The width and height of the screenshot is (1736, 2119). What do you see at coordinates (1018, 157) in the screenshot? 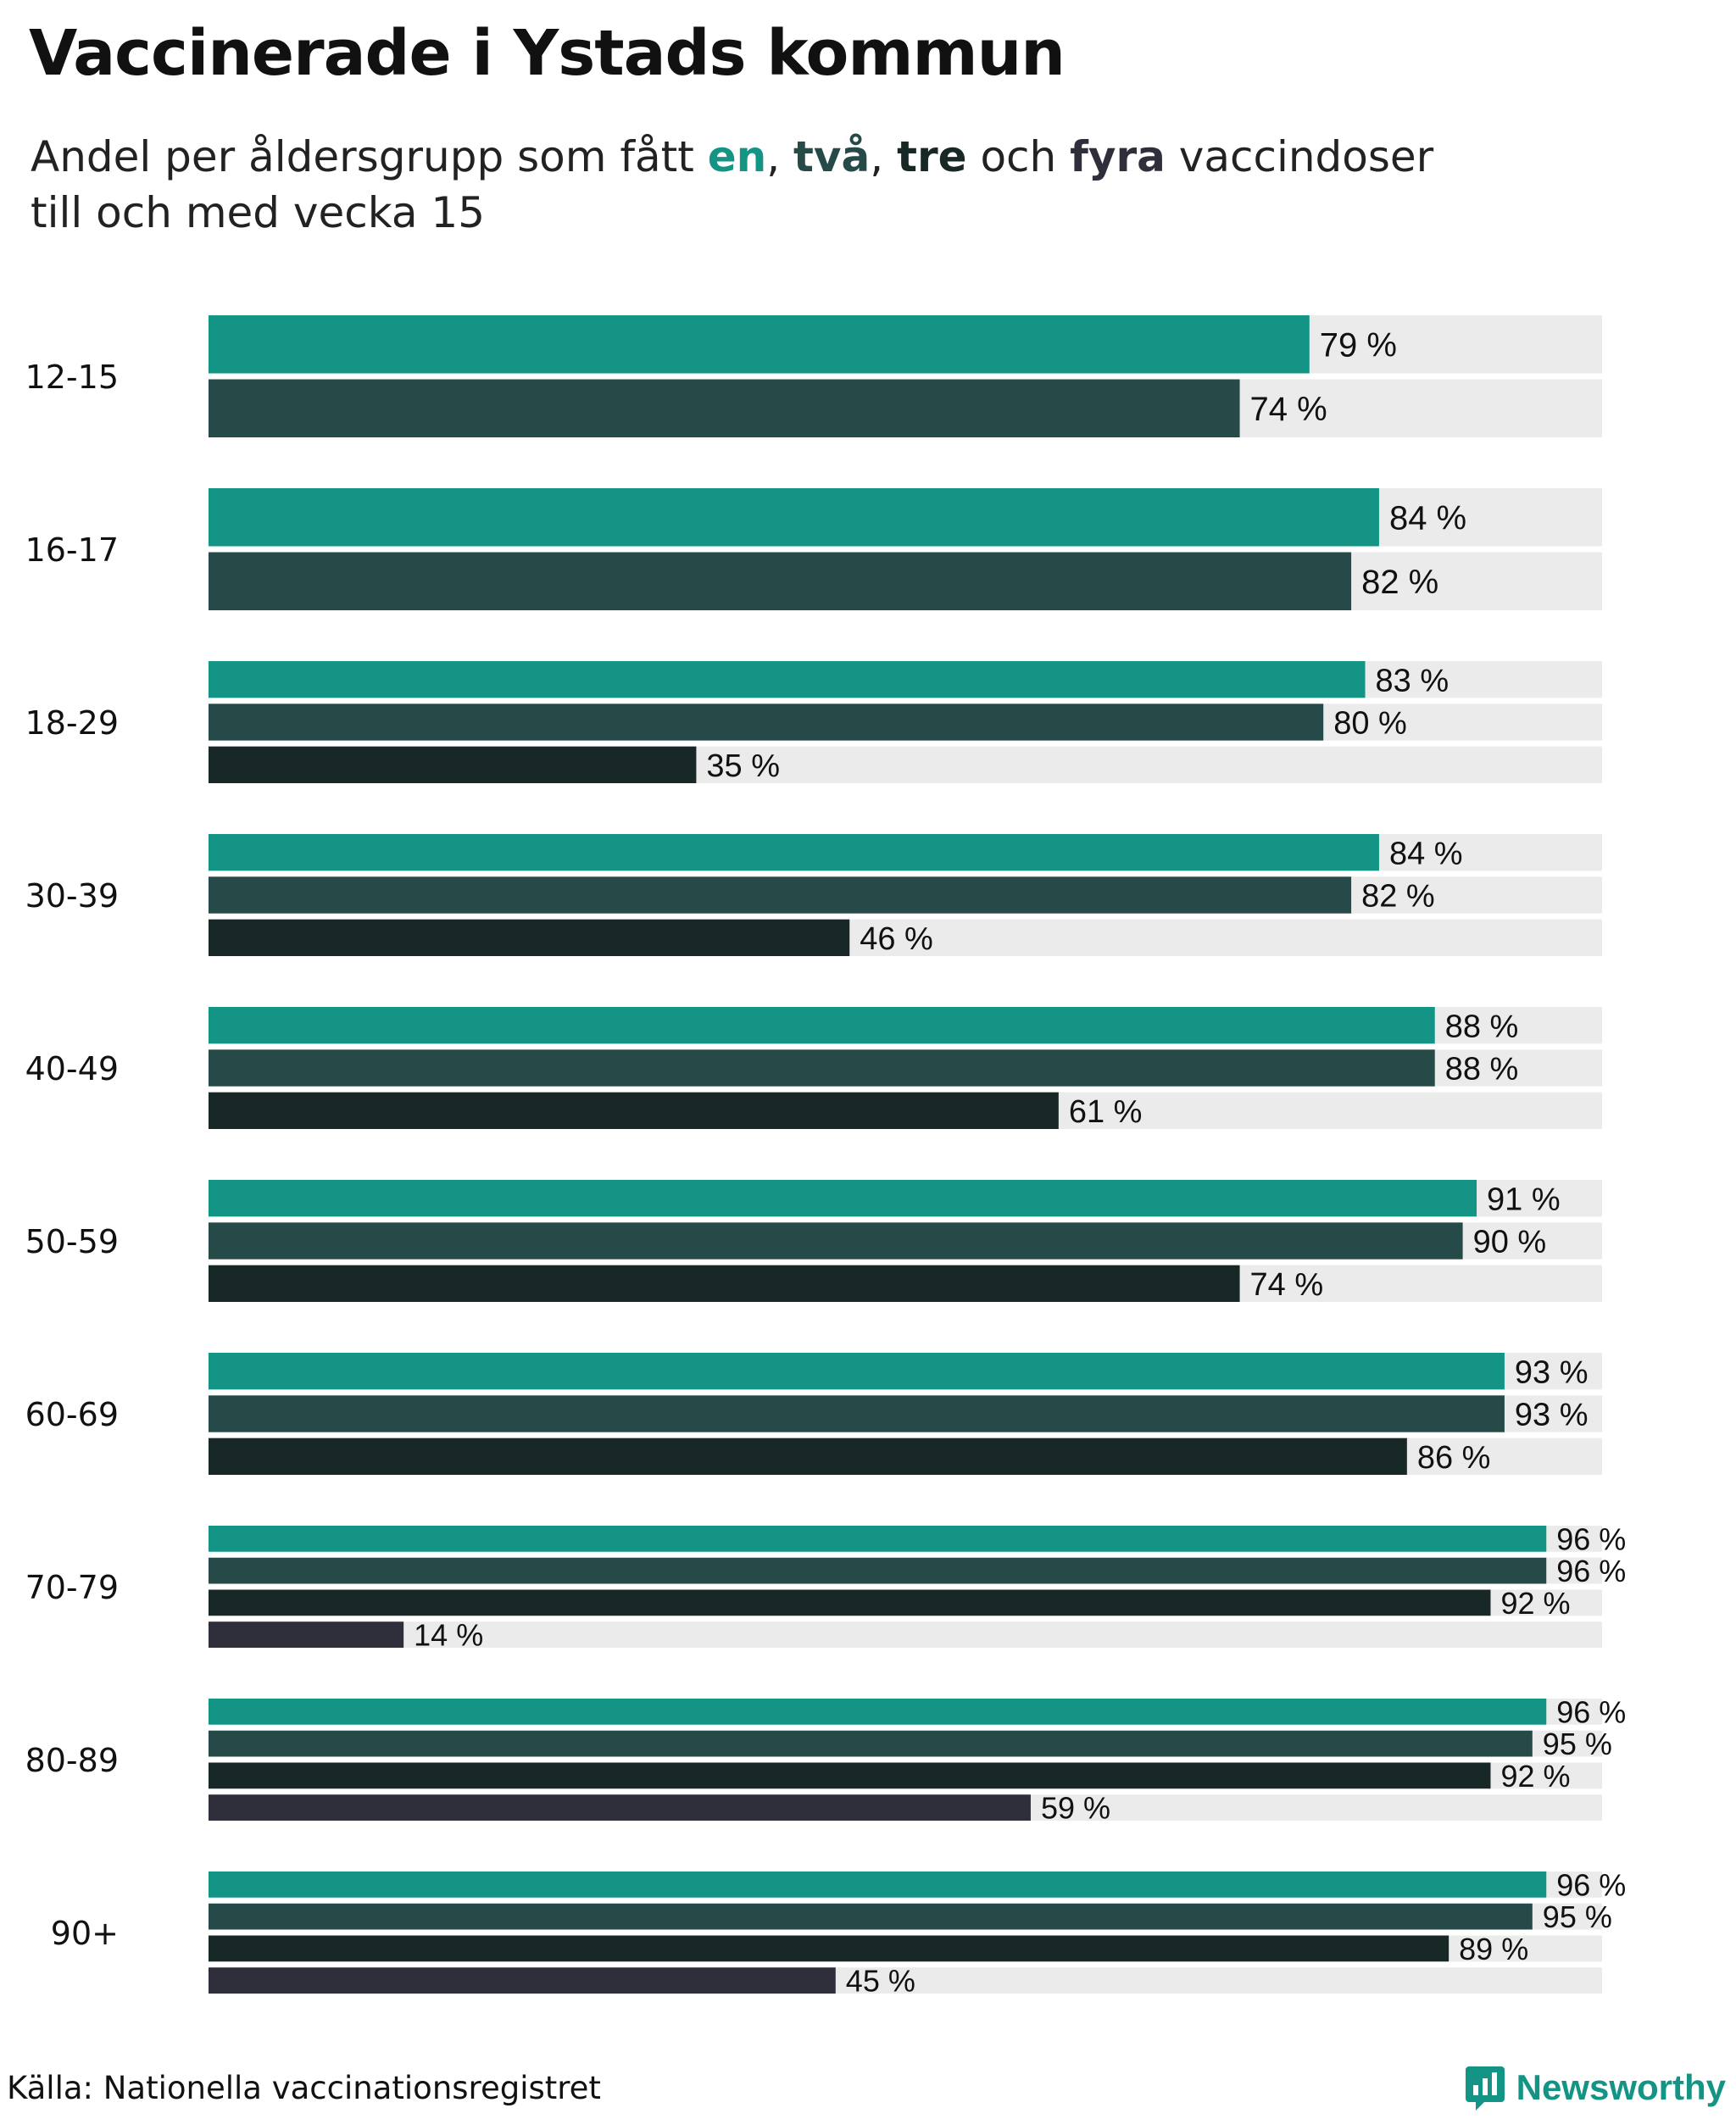
I see `subtitle-conjunction: och` at bounding box center [1018, 157].